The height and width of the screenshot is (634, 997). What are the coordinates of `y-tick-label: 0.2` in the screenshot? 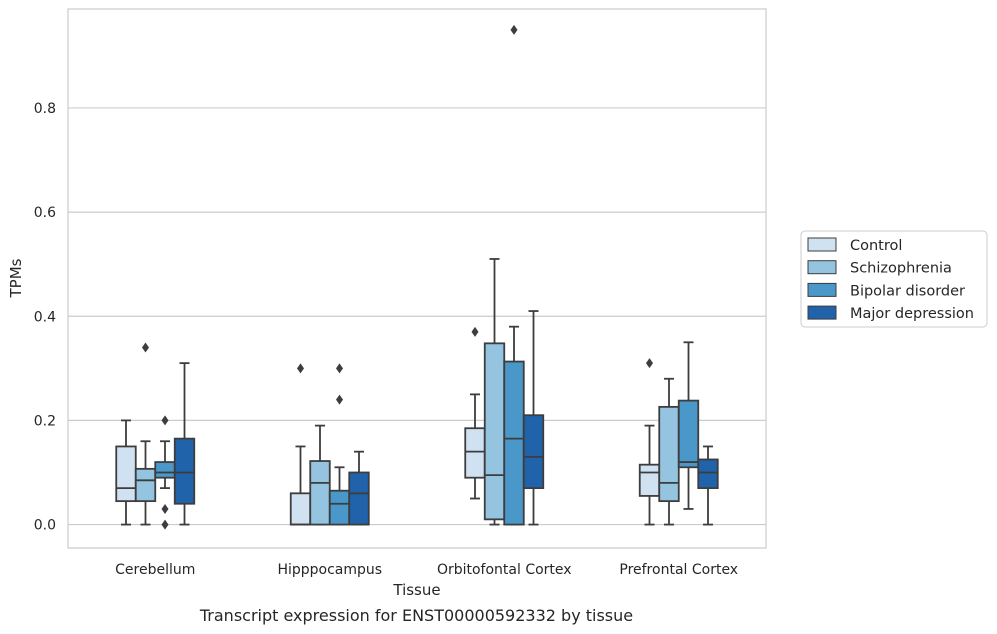 It's located at (45, 421).